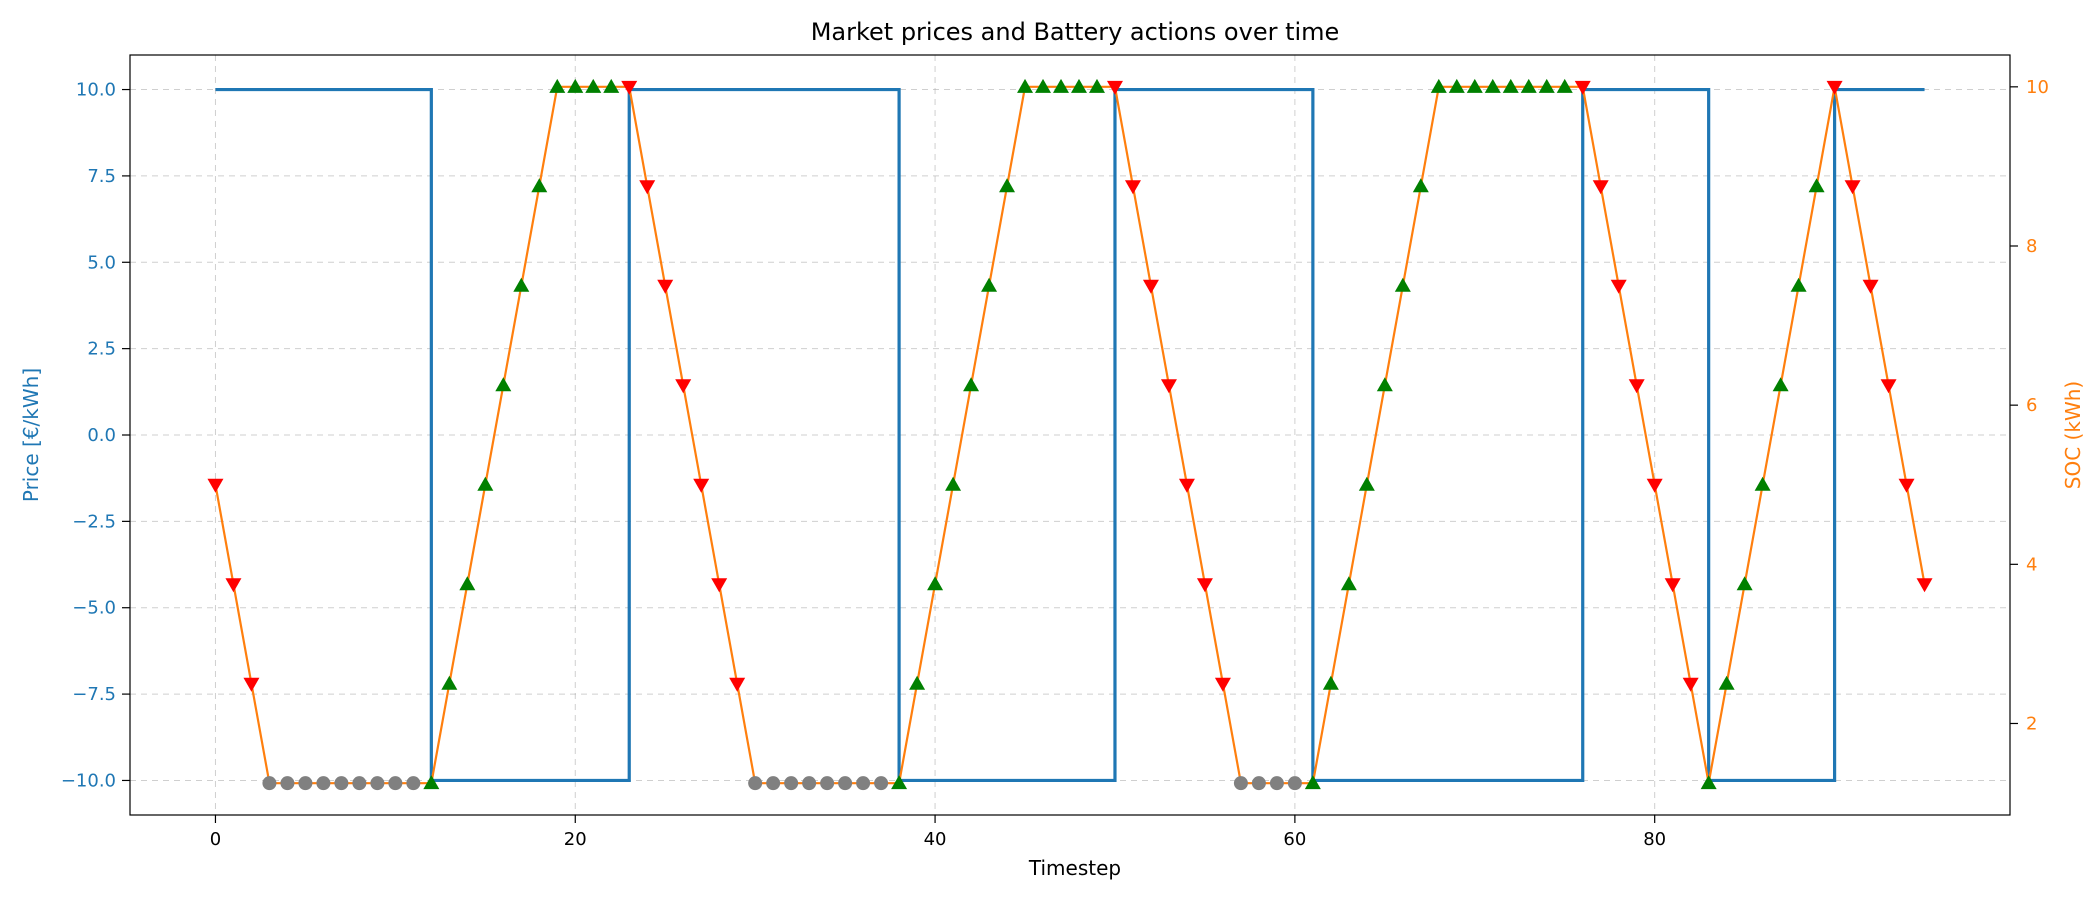 This screenshot has width=2100, height=900. I want to click on x-tick-label: 80, so click(1654, 839).